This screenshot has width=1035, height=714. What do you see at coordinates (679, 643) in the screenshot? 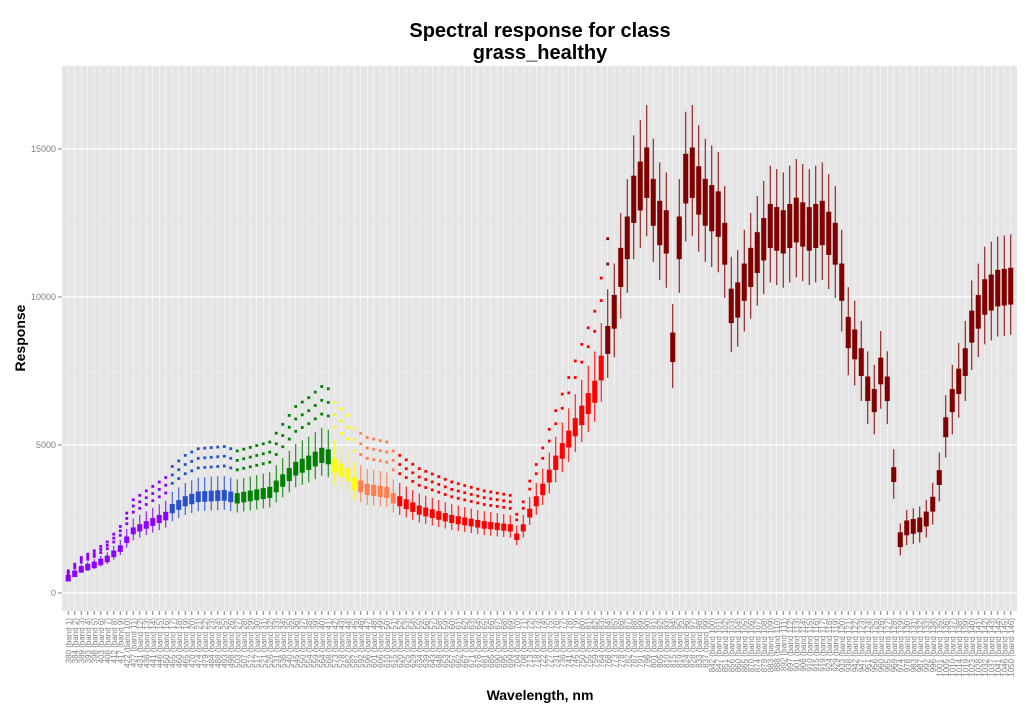
I see `x-tick-label: 819 (band 95)` at bounding box center [679, 643].